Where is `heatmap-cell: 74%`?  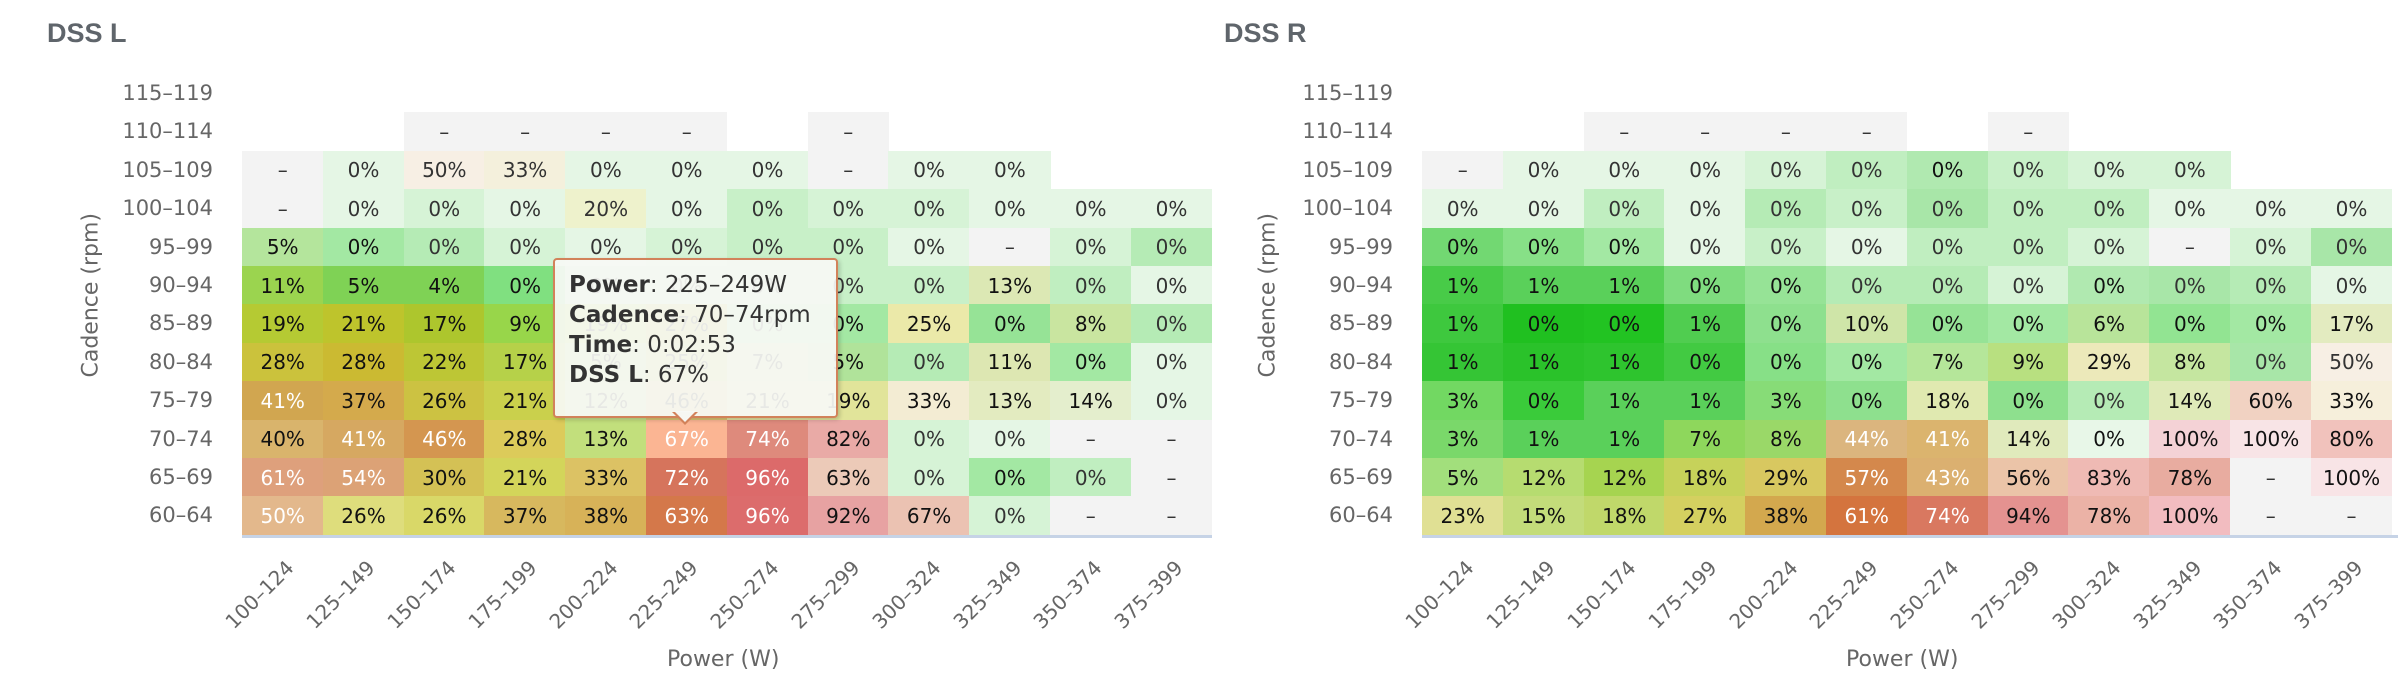
heatmap-cell: 74% is located at coordinates (1947, 516).